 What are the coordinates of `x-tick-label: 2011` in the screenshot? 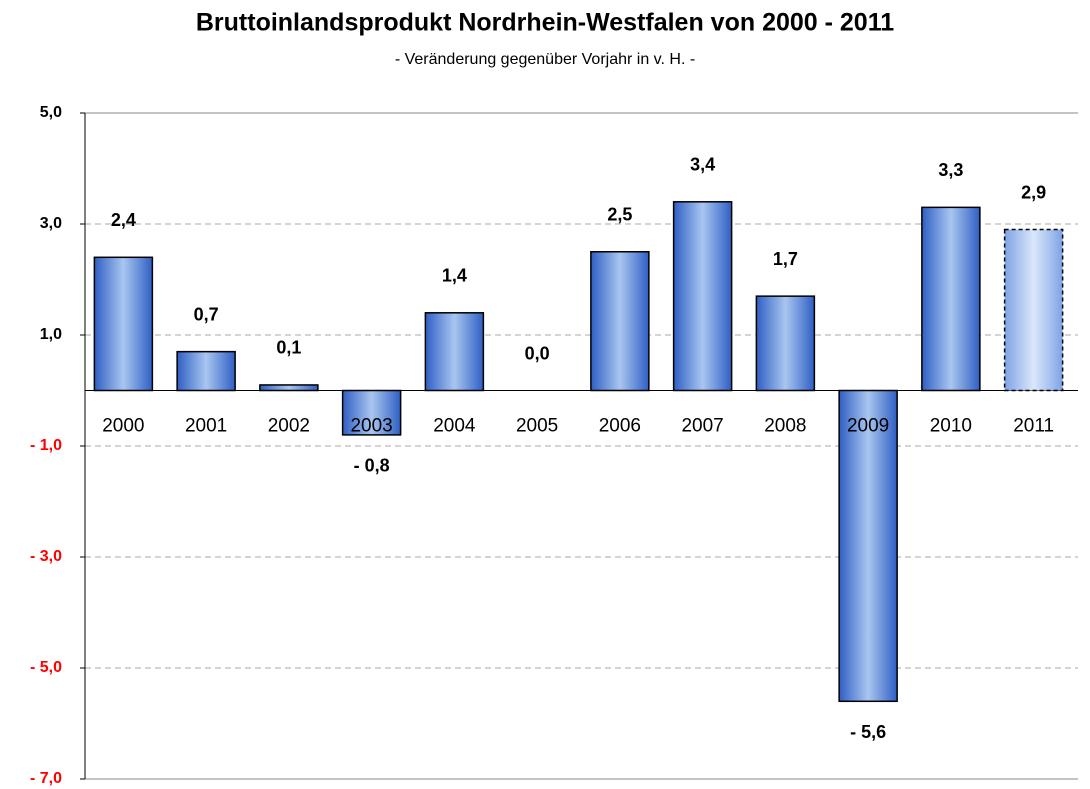 It's located at (1033, 426).